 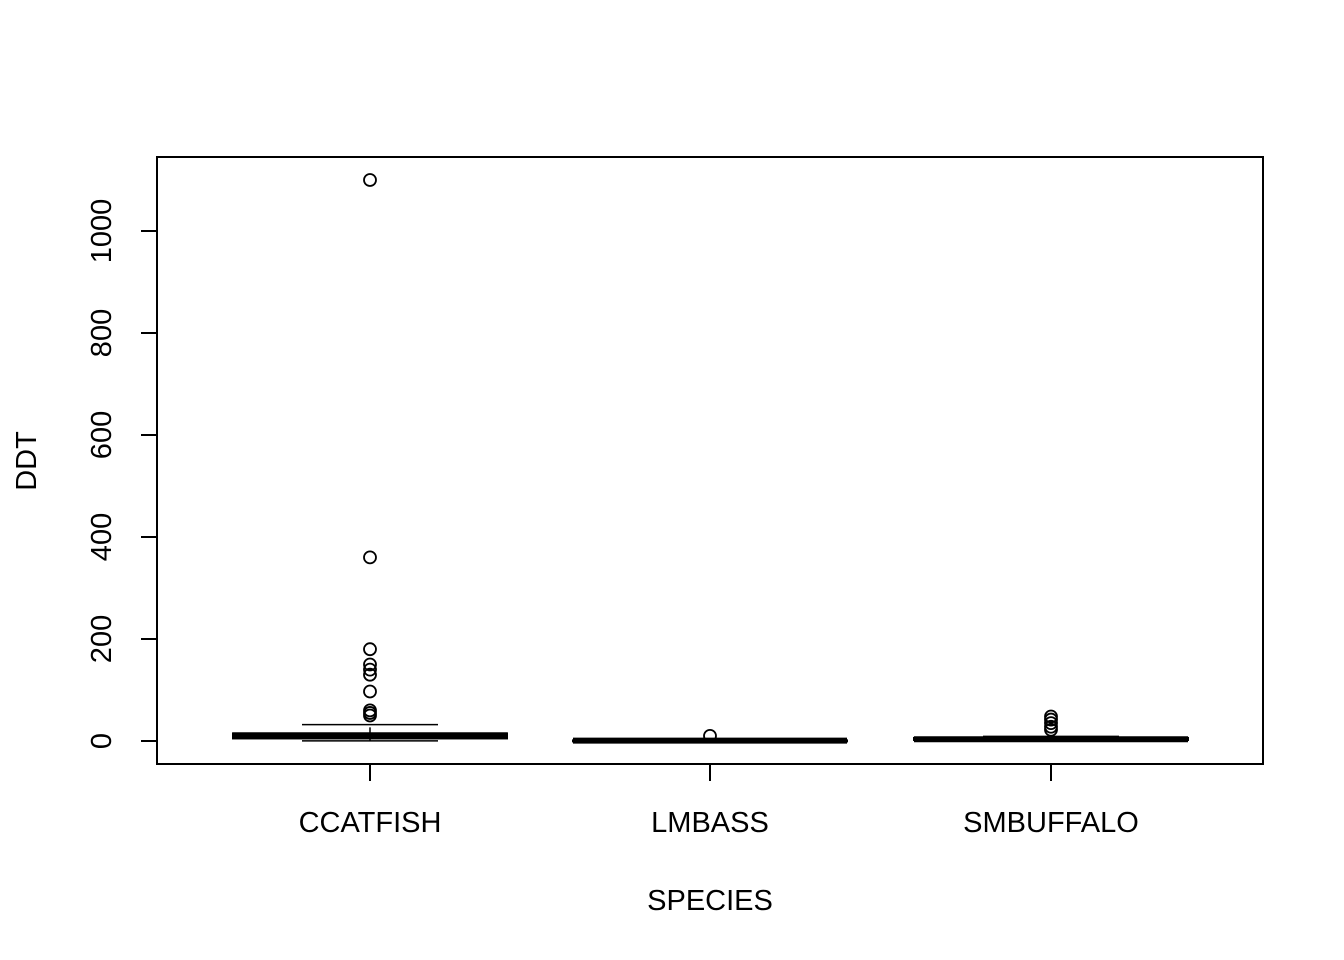 I want to click on y-tick-label: 600, so click(x=102, y=435).